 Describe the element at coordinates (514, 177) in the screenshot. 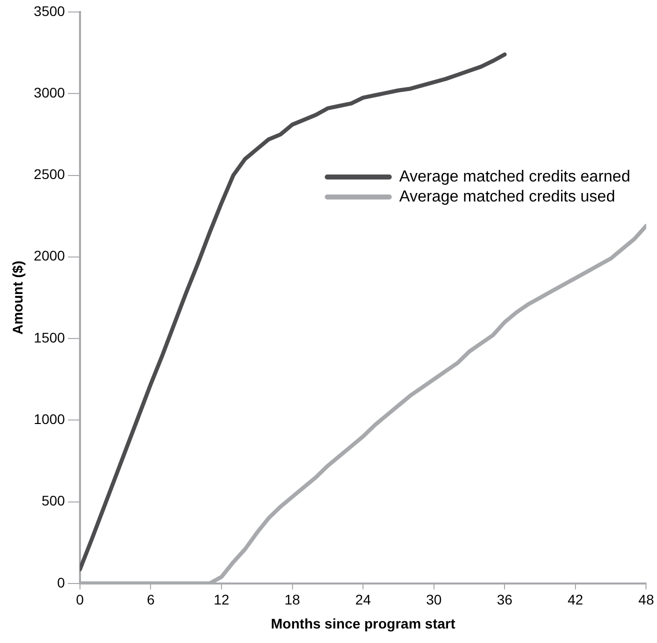

I see `legend-label: Average matched credits earned` at that location.